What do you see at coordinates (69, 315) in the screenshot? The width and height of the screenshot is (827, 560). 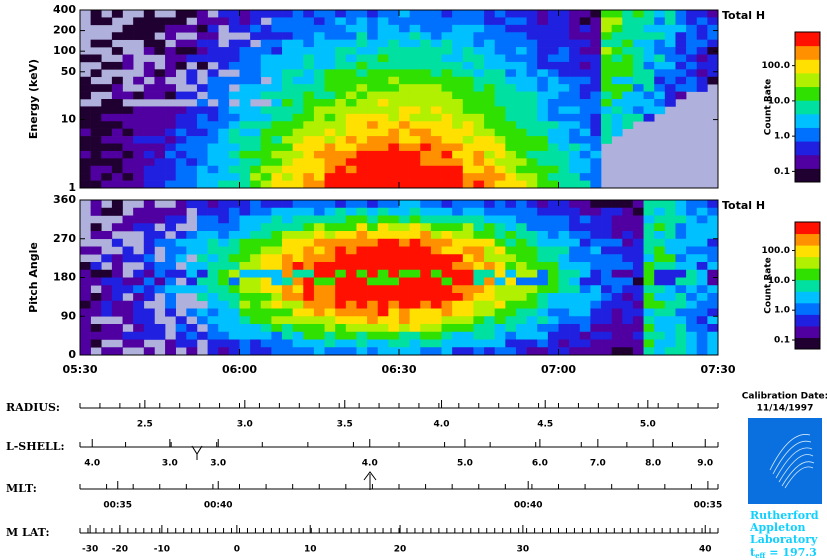 I see `y-tick-label: 90` at bounding box center [69, 315].